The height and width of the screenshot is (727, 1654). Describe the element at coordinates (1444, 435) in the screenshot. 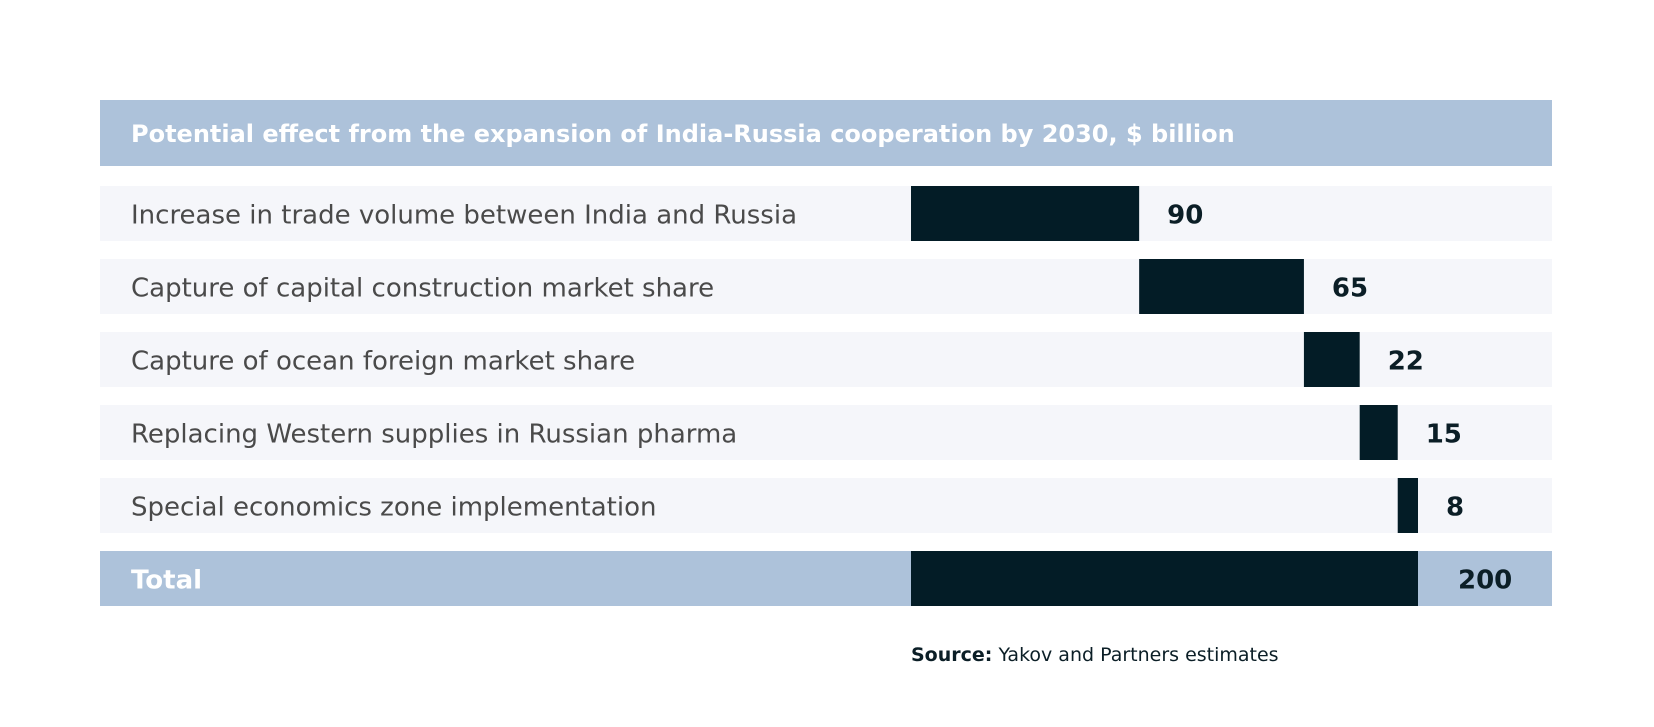

I see `data-label: 15` at that location.